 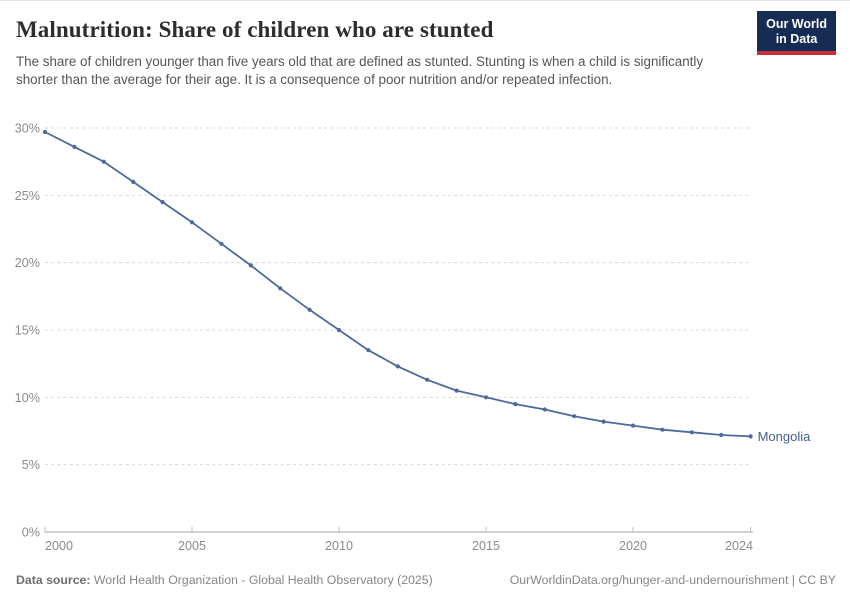 I want to click on y-axis-tick-label: 30%, so click(x=27, y=129).